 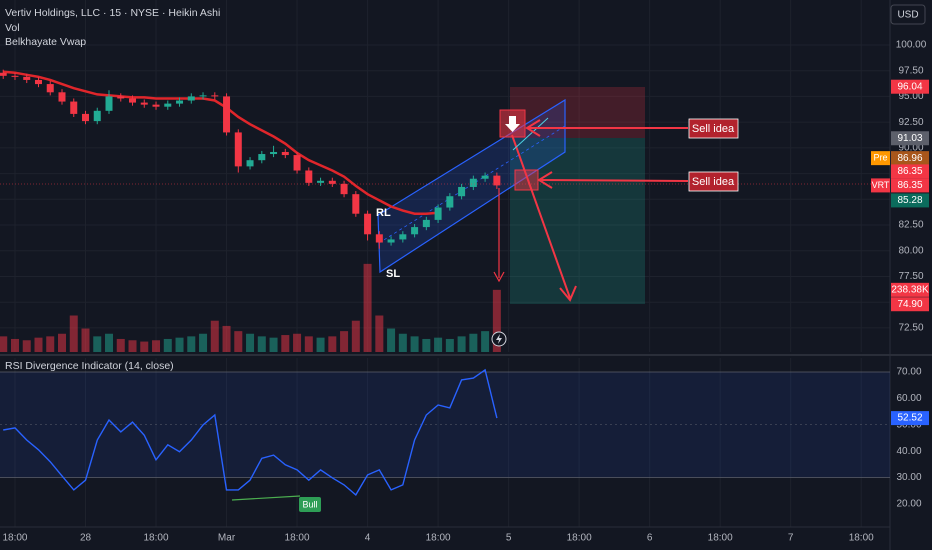 What do you see at coordinates (650, 538) in the screenshot?
I see `x-tick-label: 6` at bounding box center [650, 538].